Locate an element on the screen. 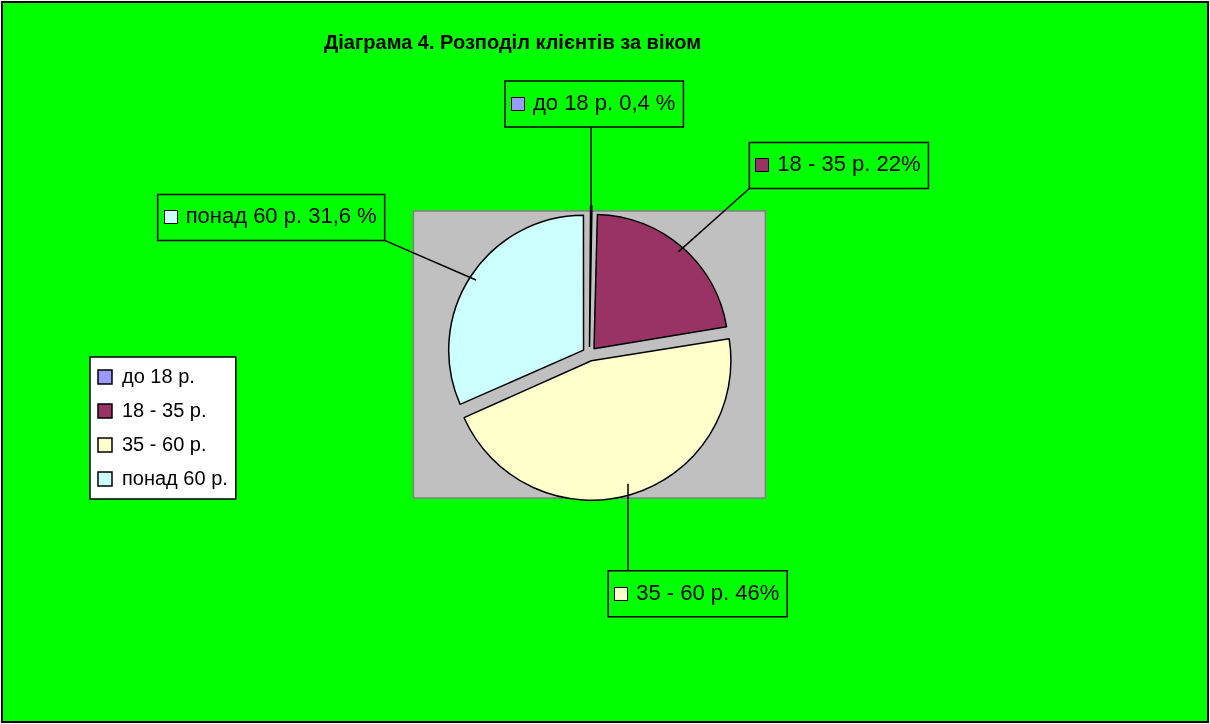  category-label: 18 - 35 р. 22% is located at coordinates (849, 164).